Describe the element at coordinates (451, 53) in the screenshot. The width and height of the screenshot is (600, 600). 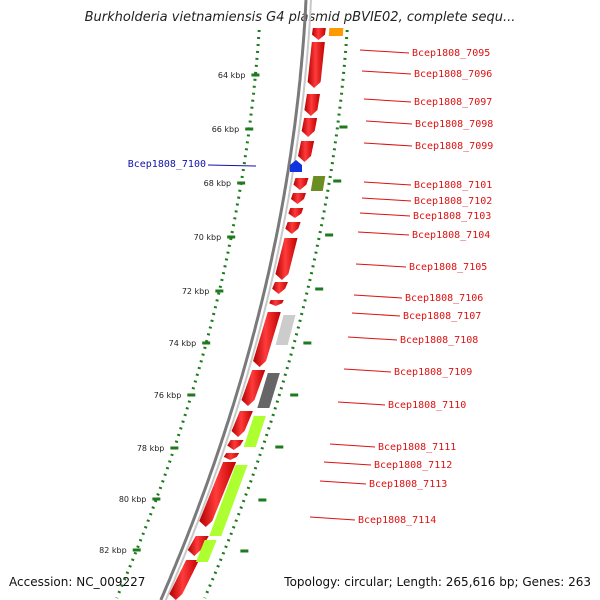
I see `gene-label: Bcep1808_7095` at that location.